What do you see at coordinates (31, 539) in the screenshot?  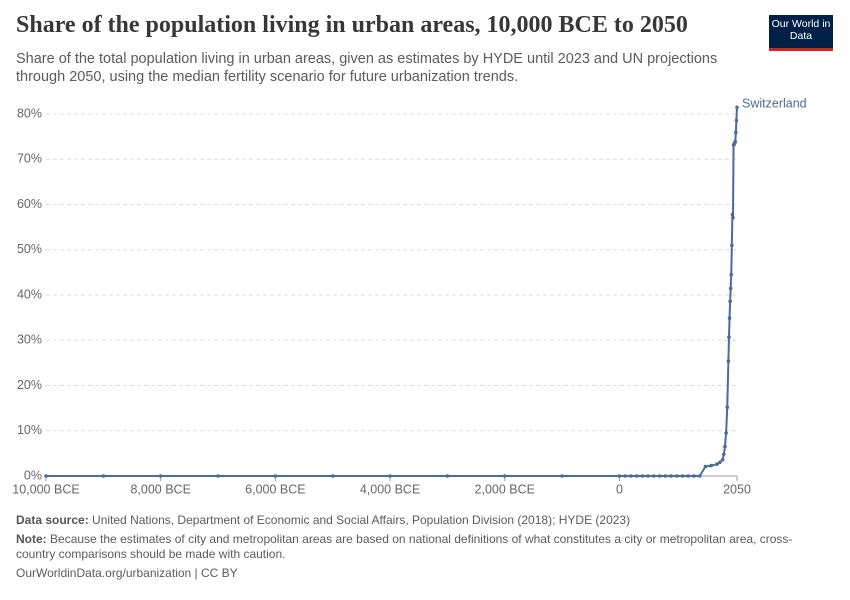 I see `note-label: Note:` at bounding box center [31, 539].